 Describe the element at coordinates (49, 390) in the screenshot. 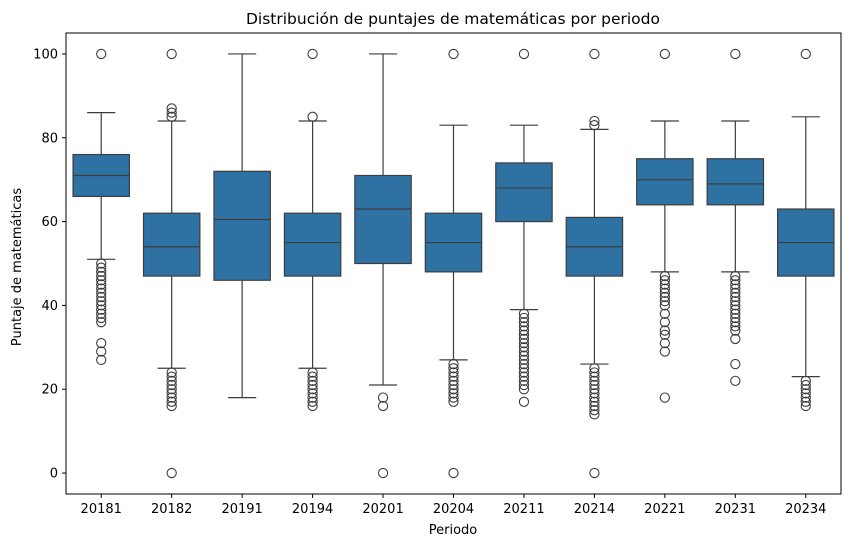

I see `y-tick-label: 20` at that location.